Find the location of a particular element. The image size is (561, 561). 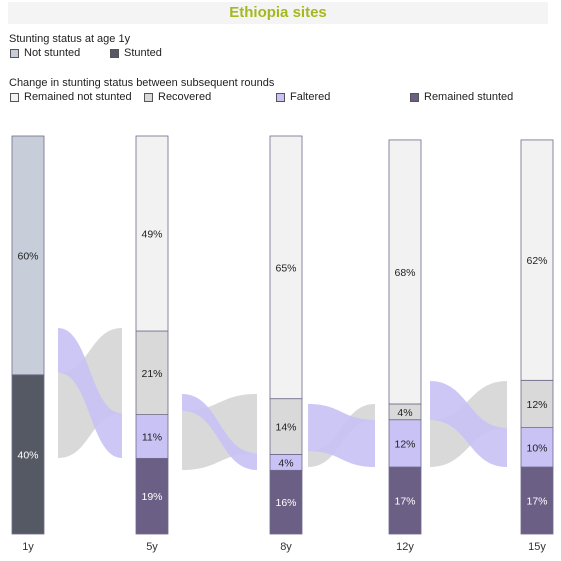

bar-1y-stunted is located at coordinates (28, 454).